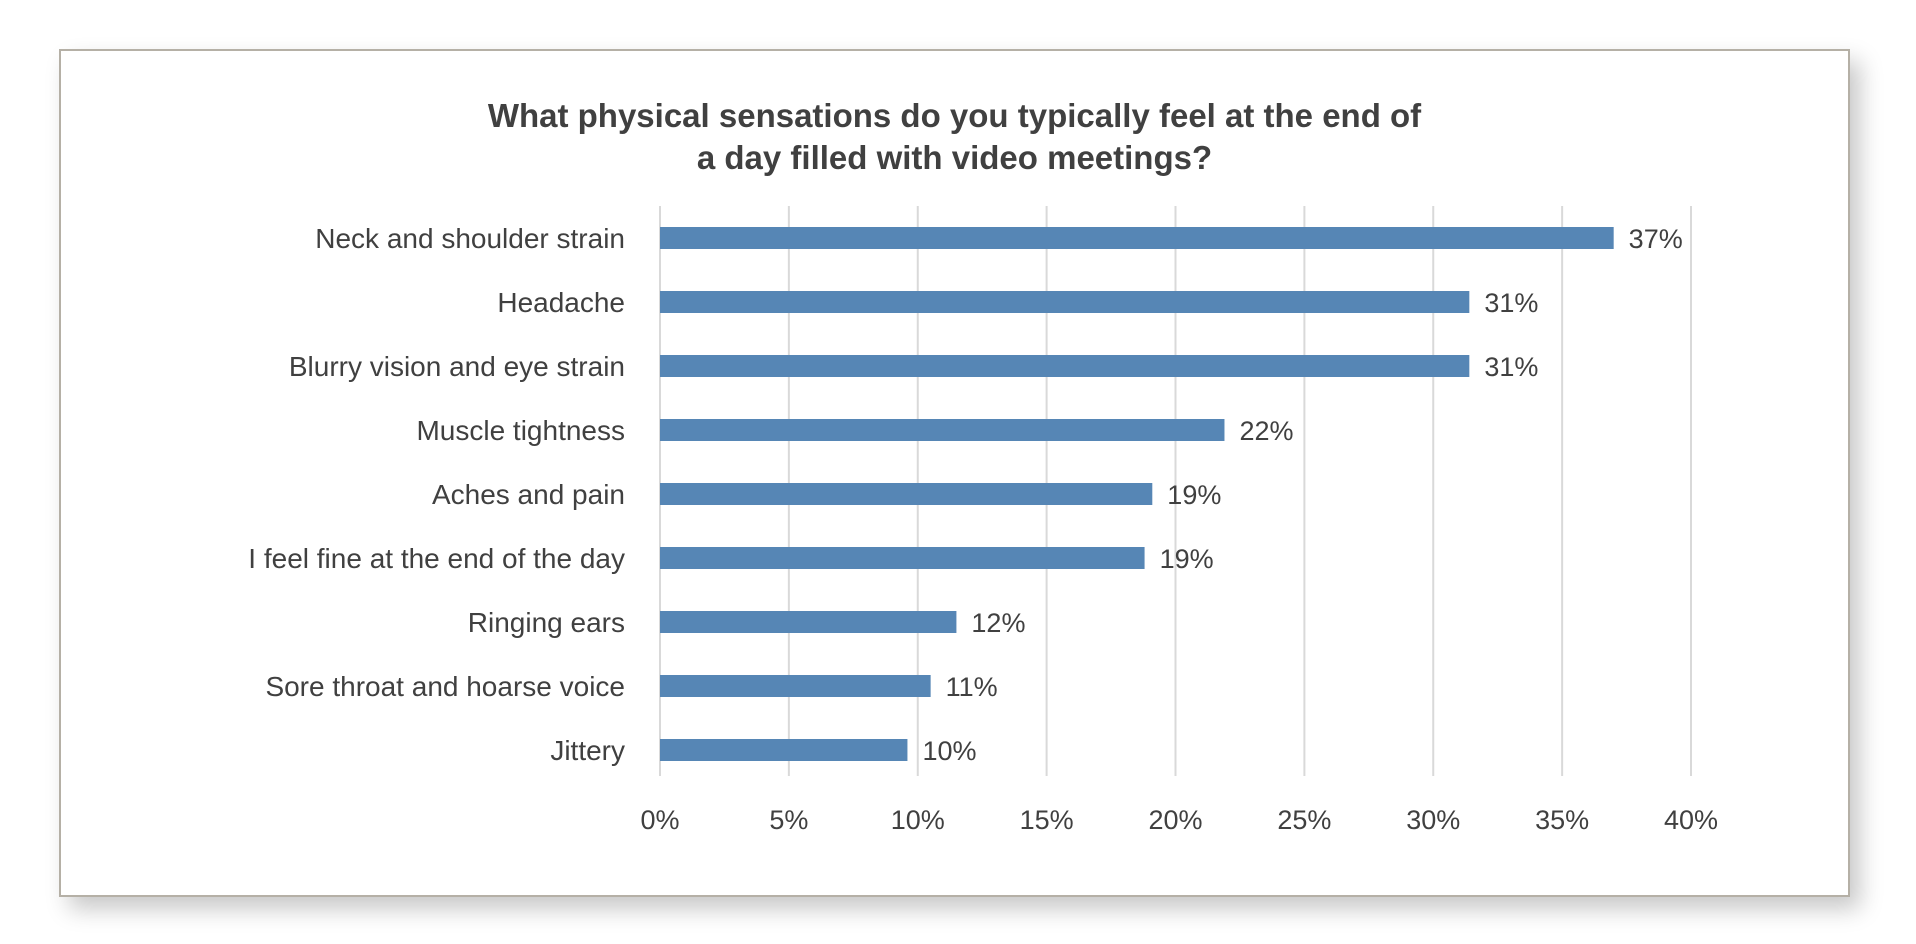 The height and width of the screenshot is (944, 1916). I want to click on category-label: Aches and pain, so click(528, 494).